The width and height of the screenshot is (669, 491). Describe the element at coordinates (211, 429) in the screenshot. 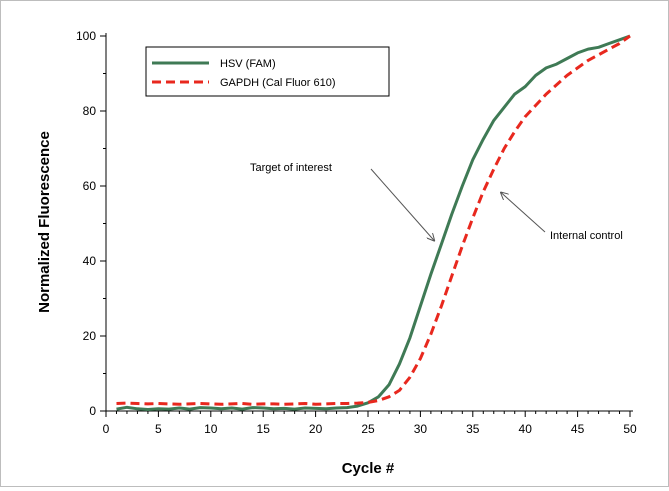

I see `x-tick-label: 10` at that location.